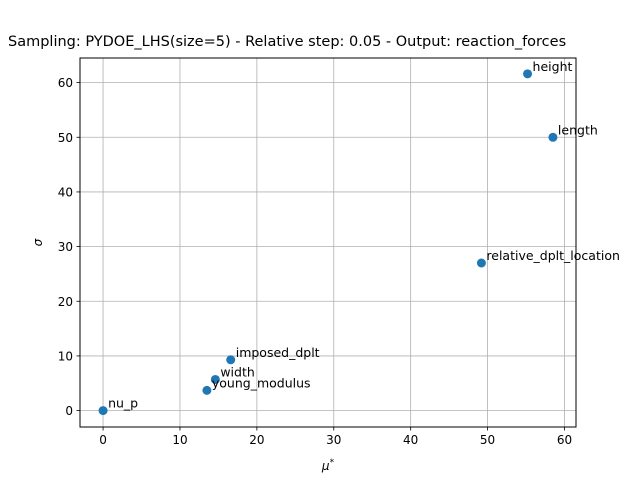  What do you see at coordinates (528, 74) in the screenshot?
I see `data-point-height` at bounding box center [528, 74].